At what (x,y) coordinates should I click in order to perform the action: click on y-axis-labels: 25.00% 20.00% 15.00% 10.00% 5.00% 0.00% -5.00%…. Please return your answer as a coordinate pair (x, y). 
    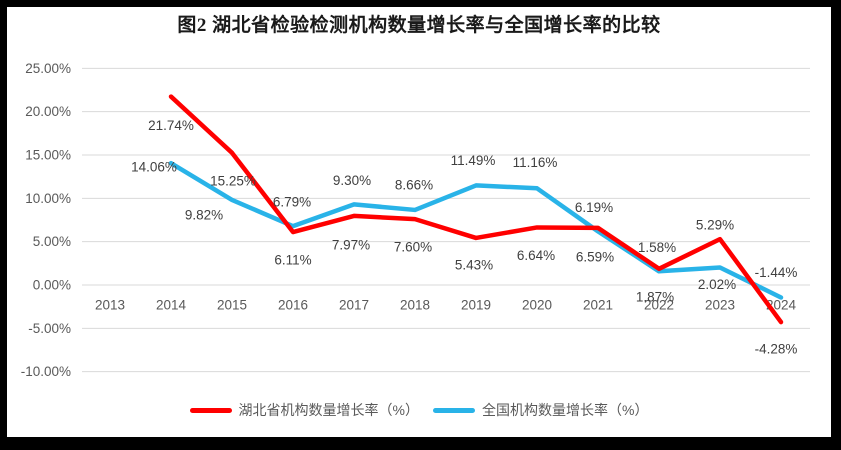
    Looking at the image, I should click on (46, 220).